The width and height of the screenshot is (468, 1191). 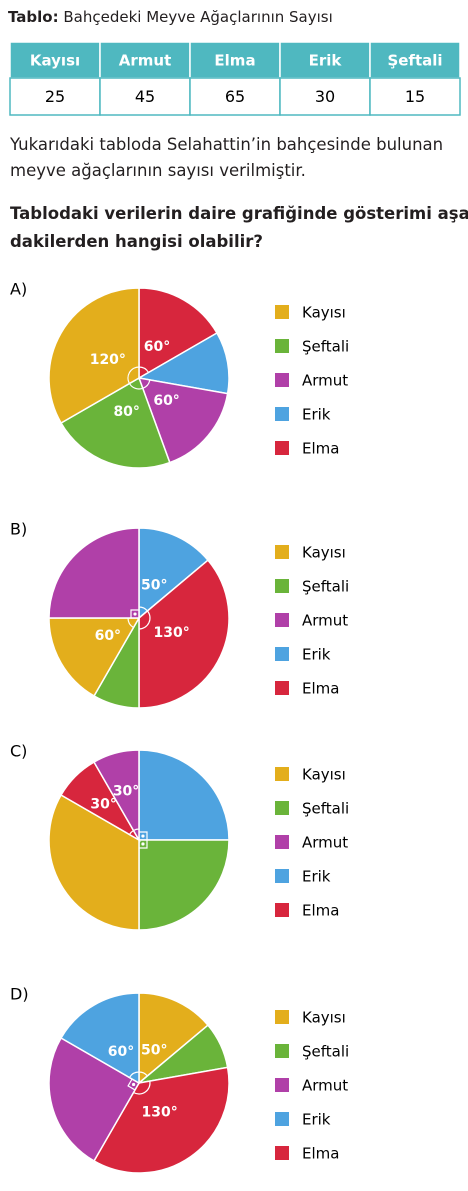 I want to click on header-text: Elma, so click(x=234, y=61).